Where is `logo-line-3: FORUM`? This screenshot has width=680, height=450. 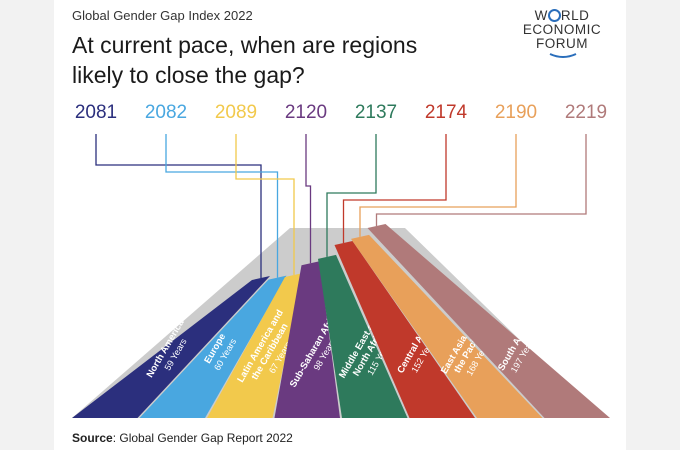 logo-line-3: FORUM is located at coordinates (562, 43).